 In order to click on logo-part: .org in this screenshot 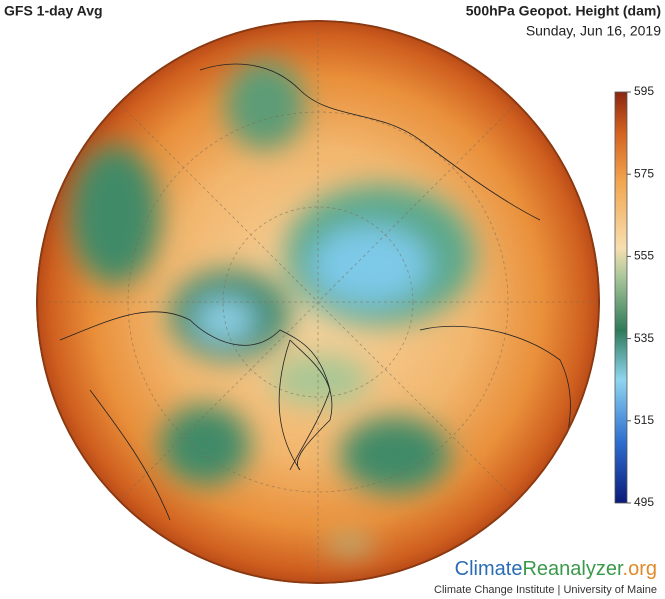, I will do `click(640, 569)`.